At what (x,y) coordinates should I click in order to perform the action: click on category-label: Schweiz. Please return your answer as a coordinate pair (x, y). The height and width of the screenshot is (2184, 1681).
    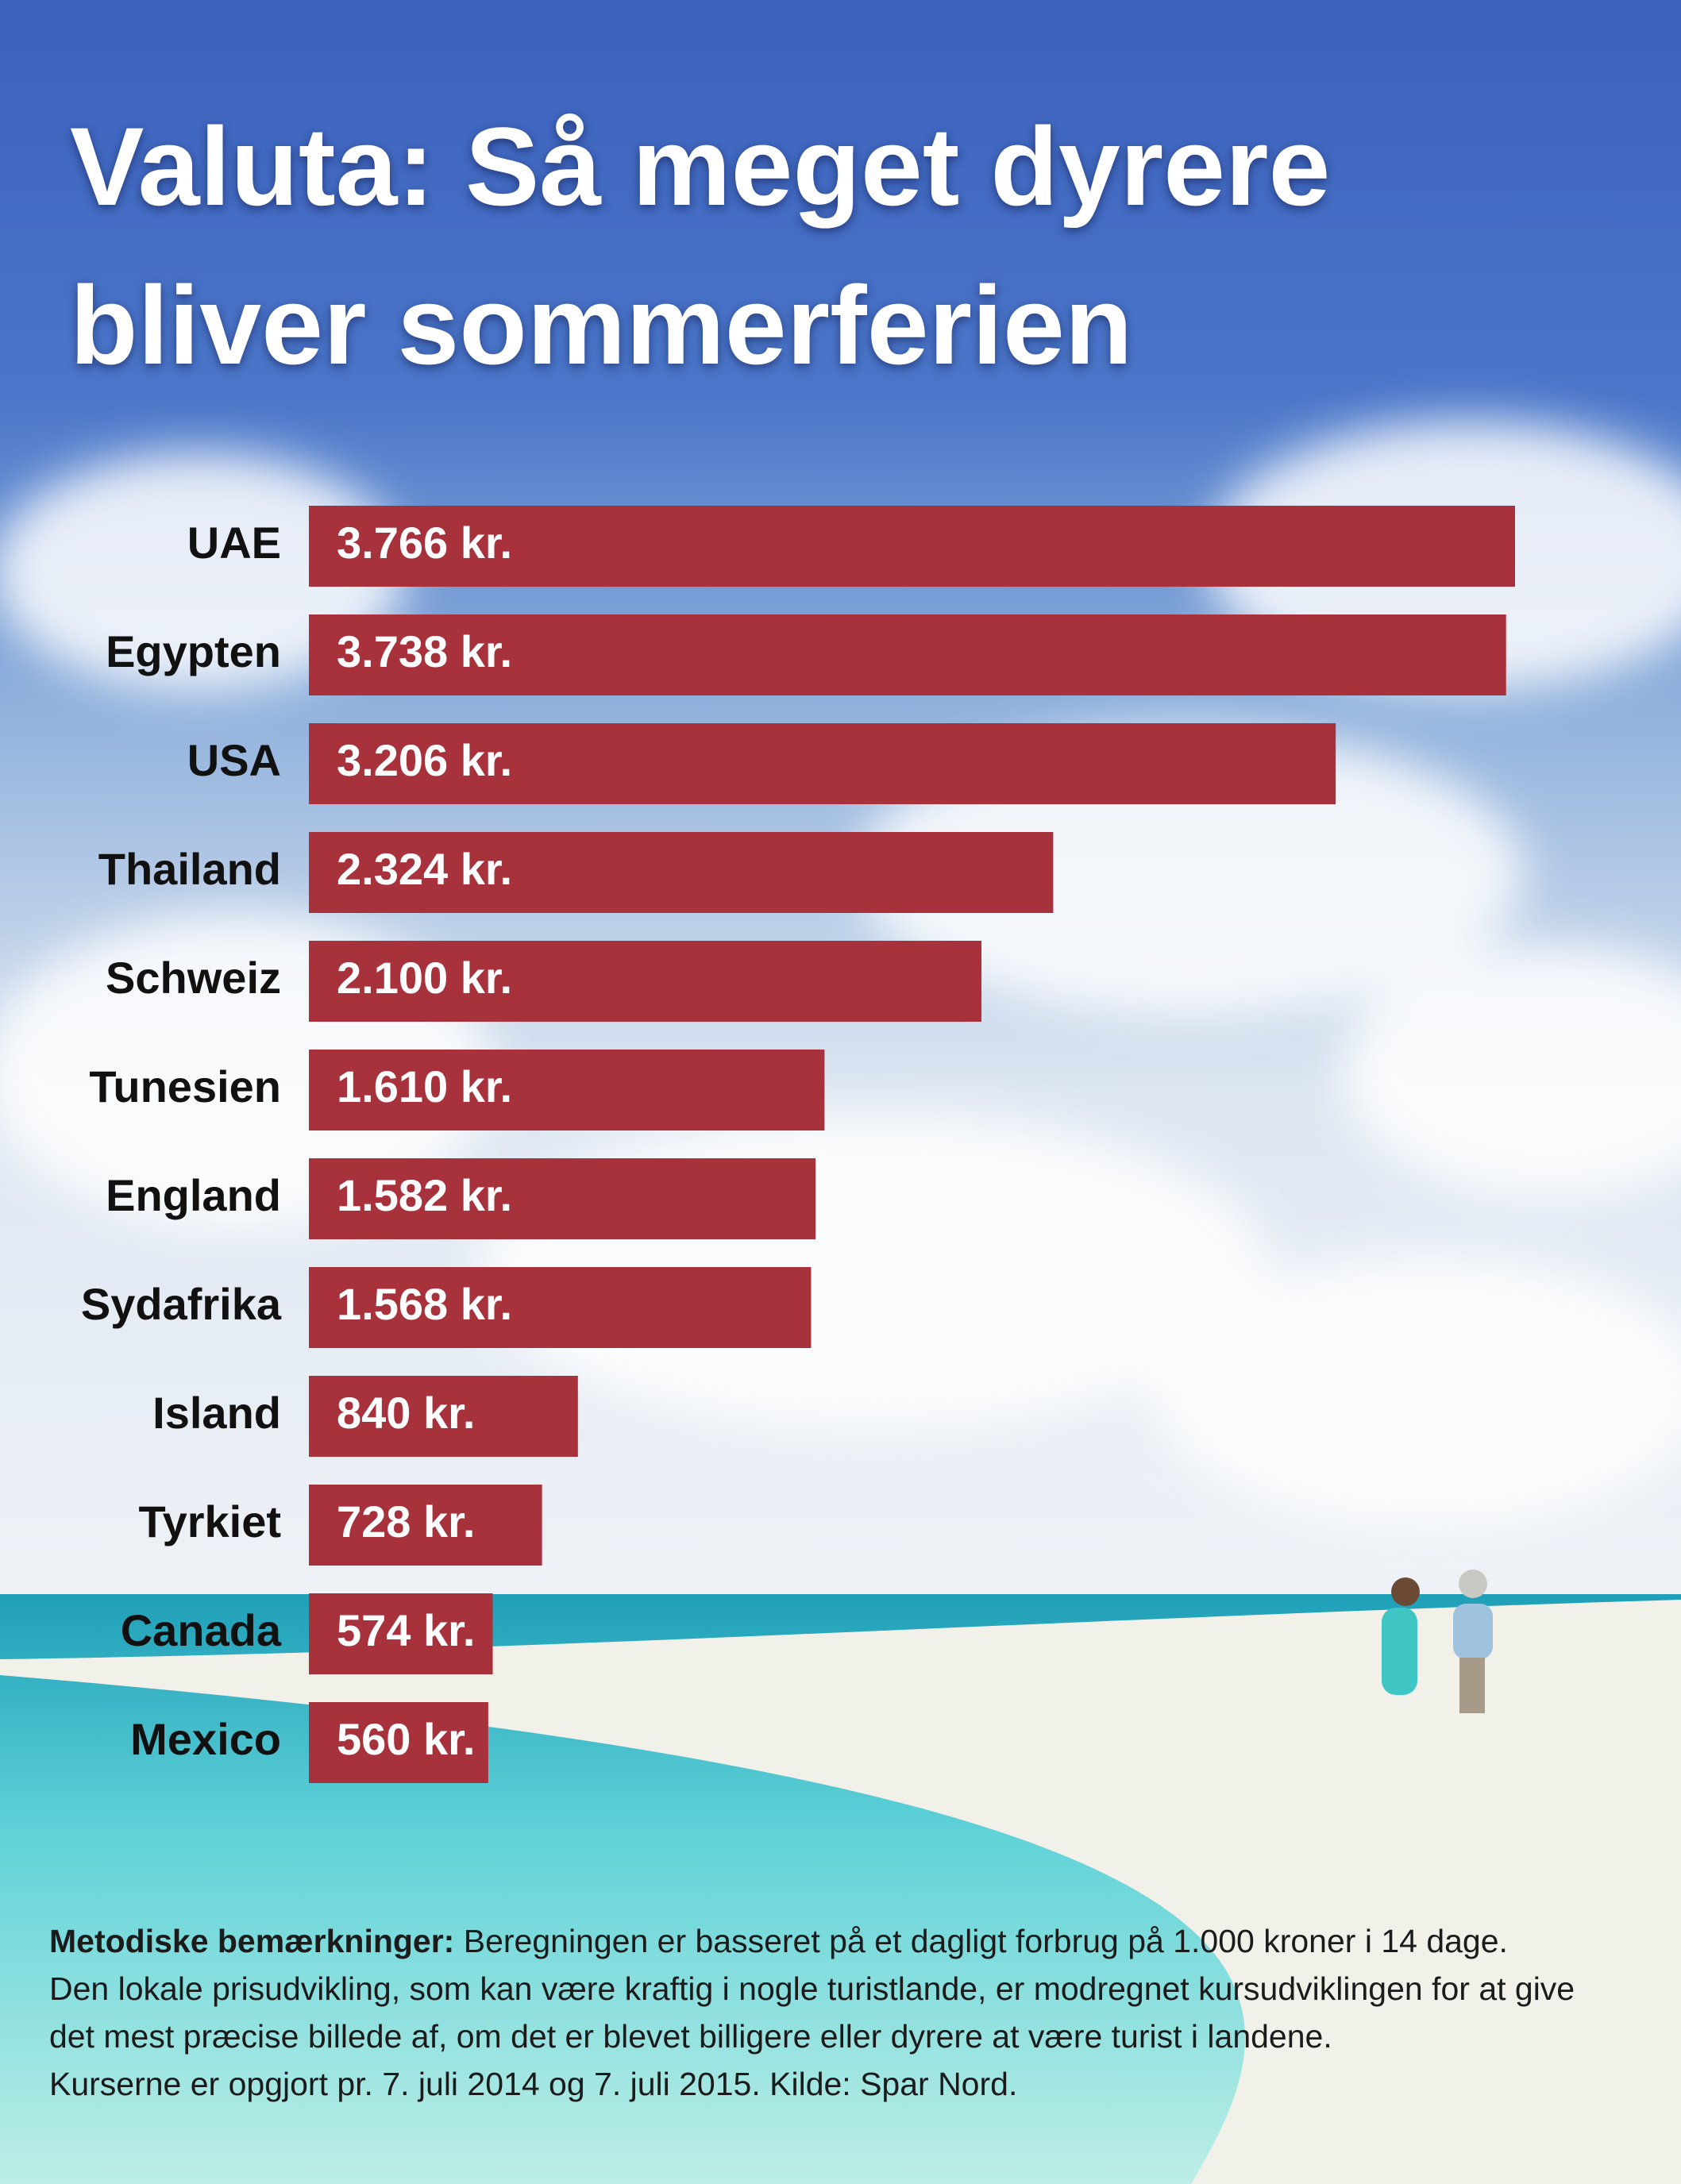
    Looking at the image, I should click on (193, 978).